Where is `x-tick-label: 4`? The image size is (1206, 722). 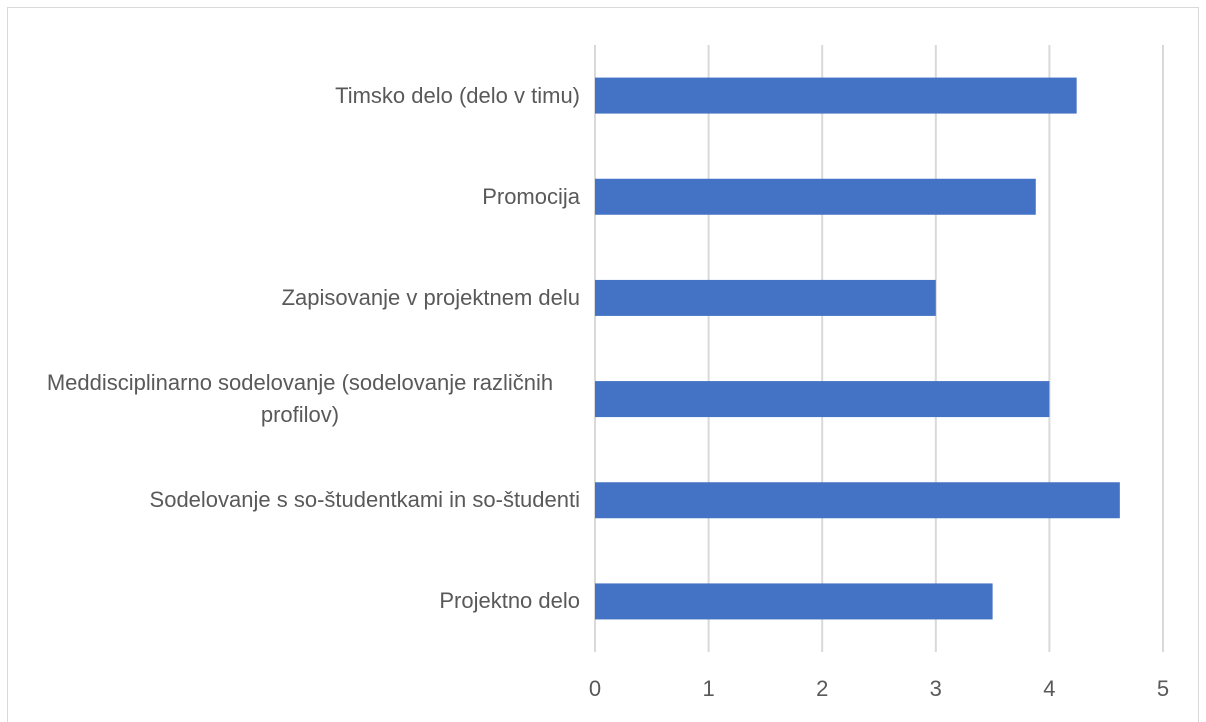
x-tick-label: 4 is located at coordinates (1049, 688).